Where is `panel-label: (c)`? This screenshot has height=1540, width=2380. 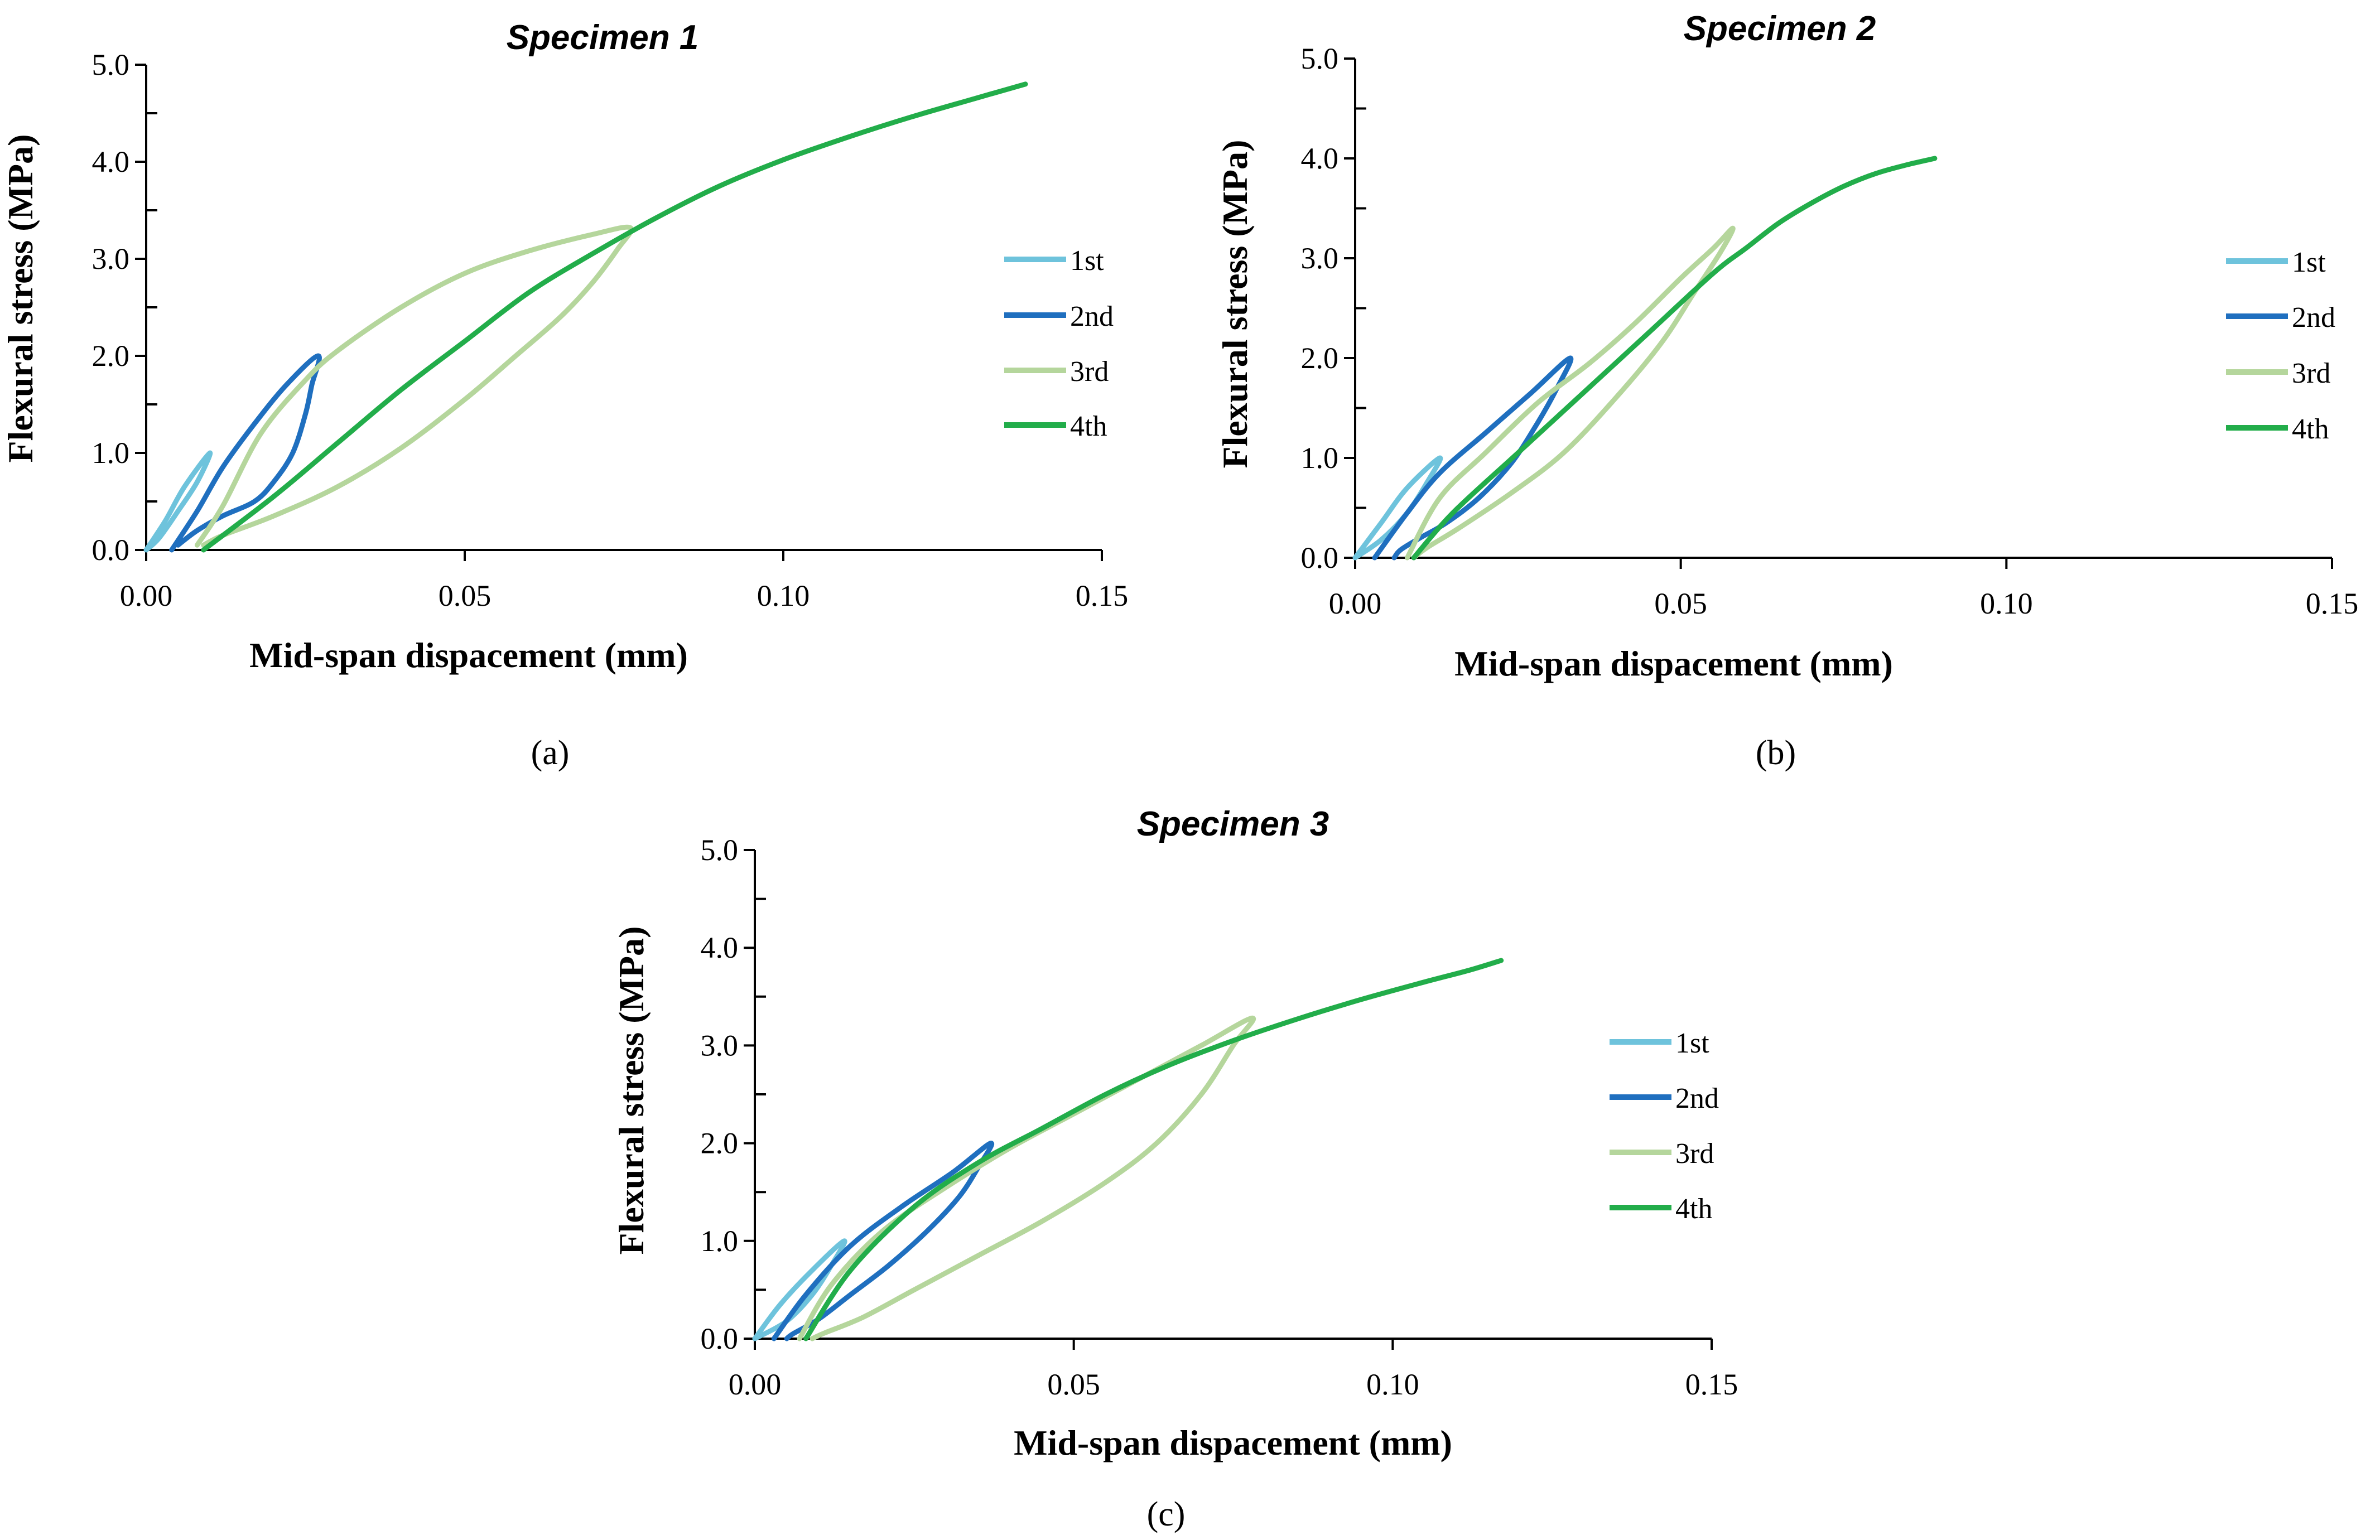
panel-label: (c) is located at coordinates (1166, 1514).